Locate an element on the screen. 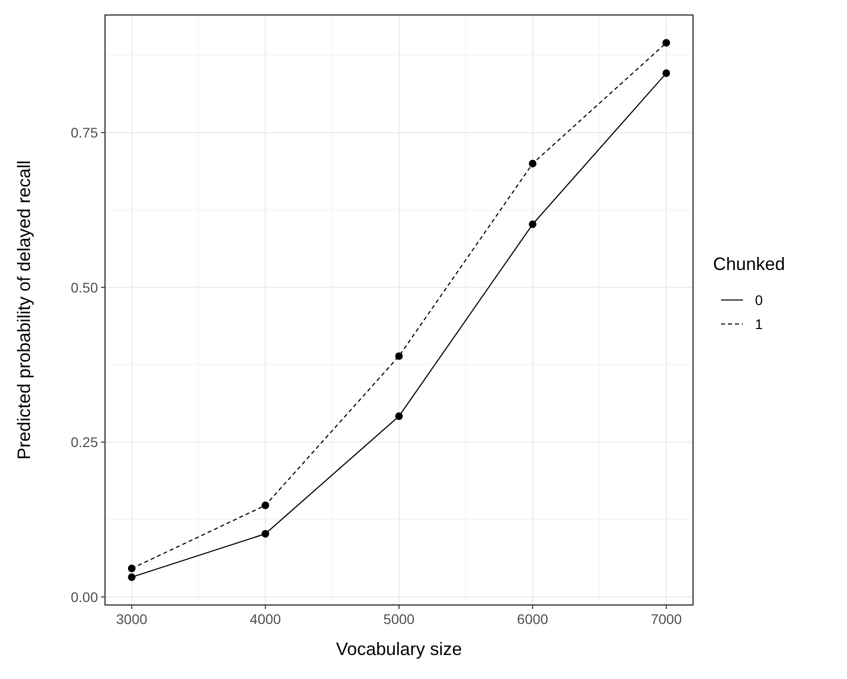 This screenshot has height=679, width=847. y-tick-label: 0.00 is located at coordinates (84, 596).